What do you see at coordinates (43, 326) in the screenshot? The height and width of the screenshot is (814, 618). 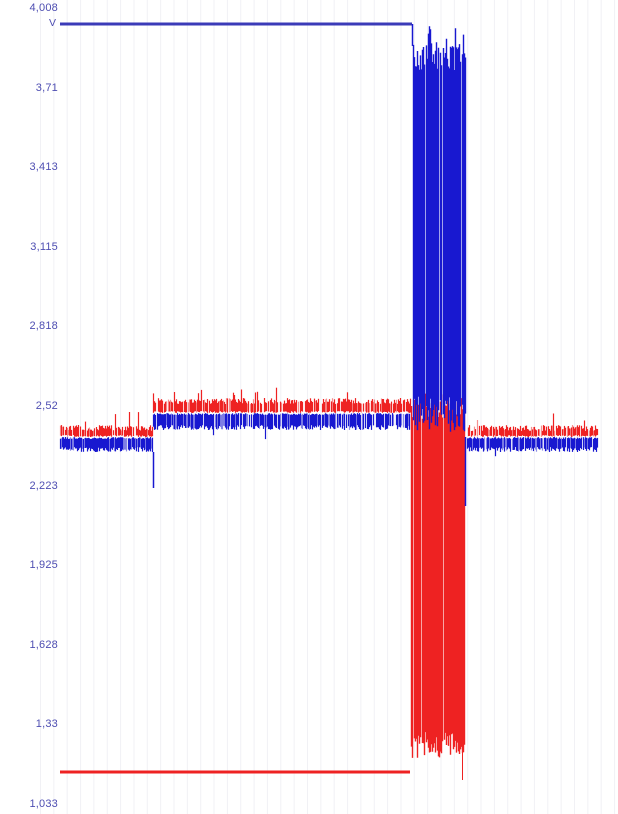 I see `y-axis-tick-label: 2,818` at bounding box center [43, 326].